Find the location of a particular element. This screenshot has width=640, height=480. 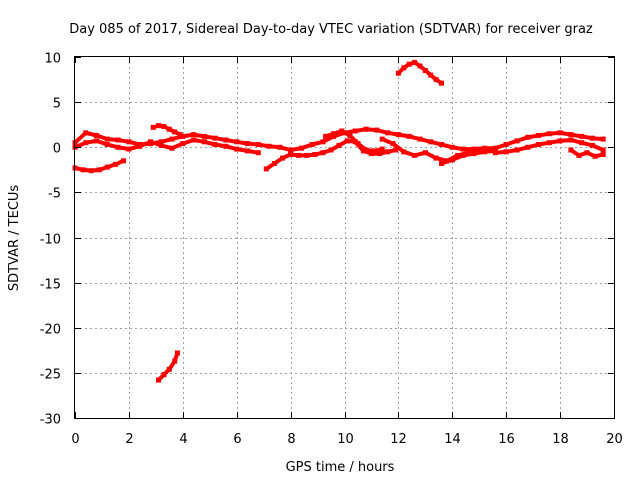

y-tick-label: 10 is located at coordinates (52, 59).